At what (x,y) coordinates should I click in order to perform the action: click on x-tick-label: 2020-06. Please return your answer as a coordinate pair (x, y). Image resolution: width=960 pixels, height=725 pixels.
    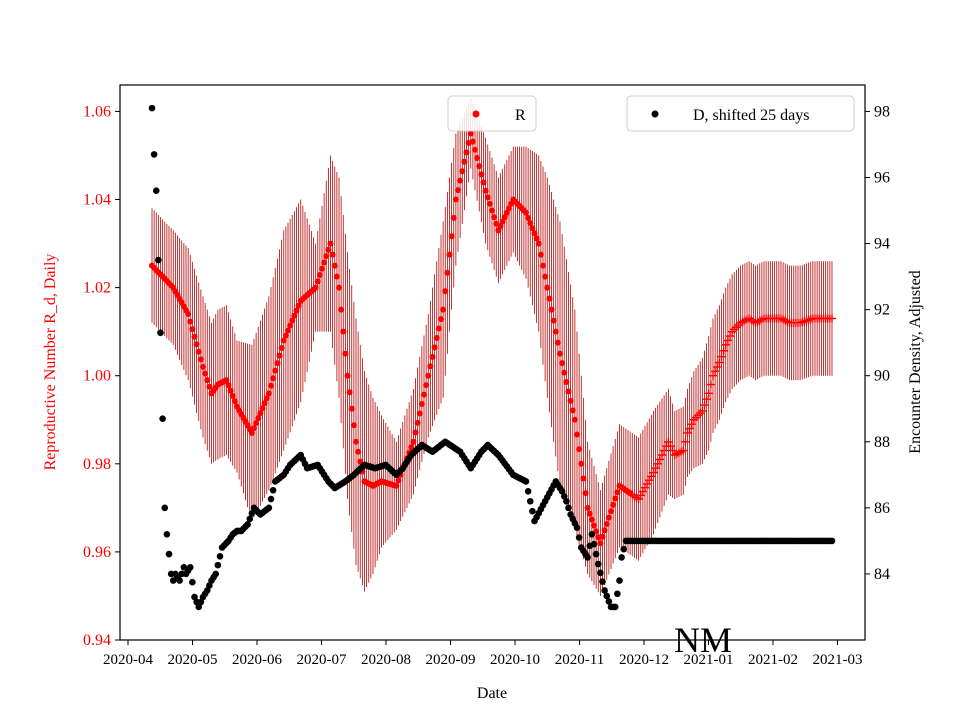
    Looking at the image, I should click on (257, 660).